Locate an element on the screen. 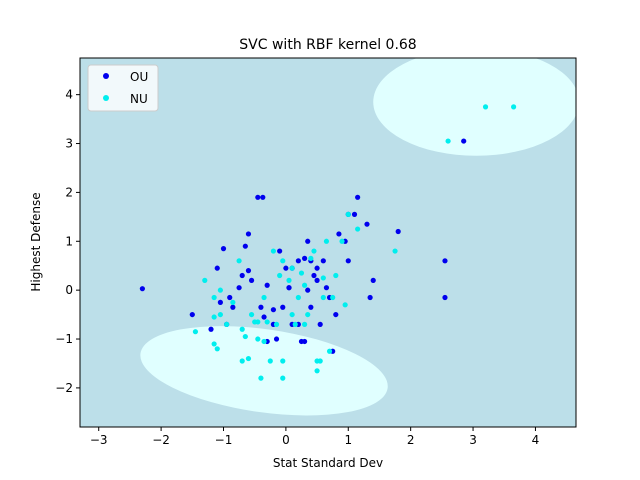 The image size is (640, 480). y-tick-label: 2 is located at coordinates (69, 192).